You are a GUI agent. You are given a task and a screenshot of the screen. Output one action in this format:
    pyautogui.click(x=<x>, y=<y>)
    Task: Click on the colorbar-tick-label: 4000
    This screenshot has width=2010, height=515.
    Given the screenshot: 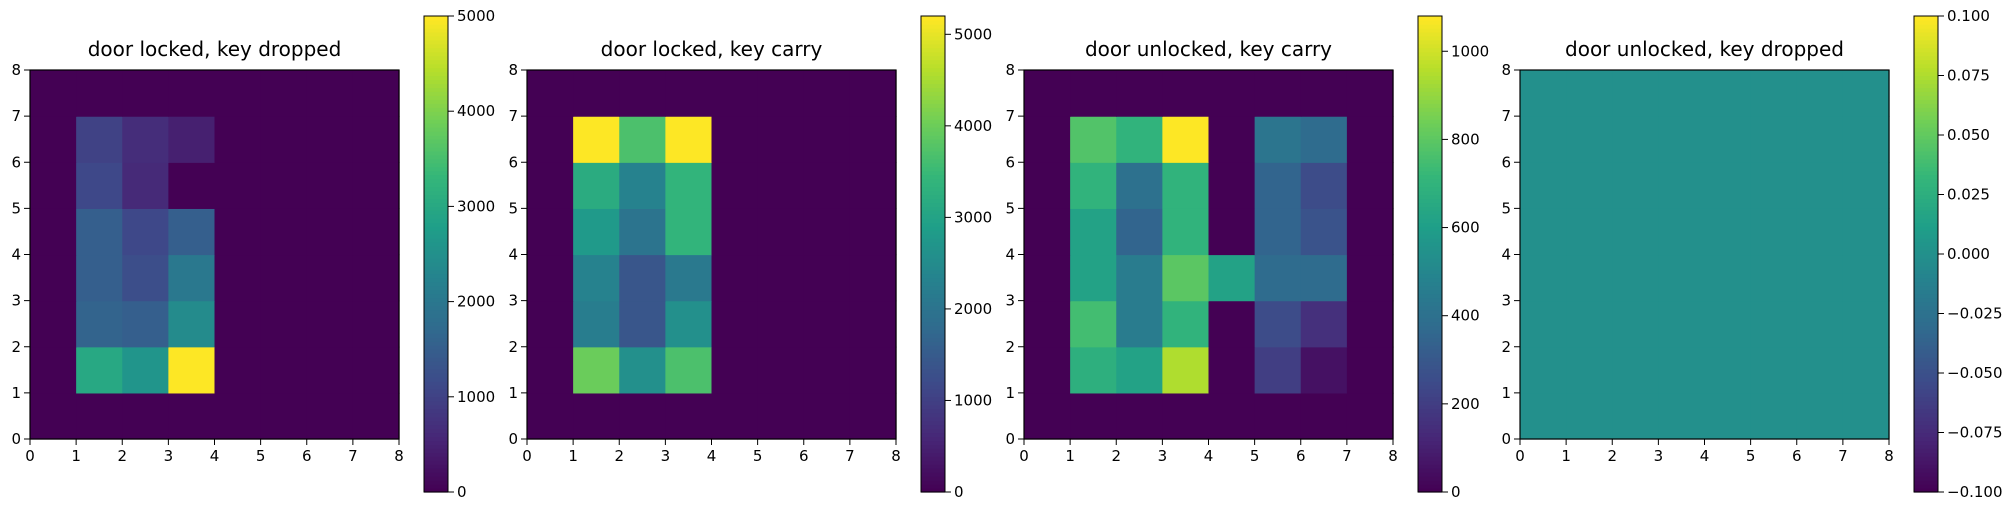 What is the action you would take?
    pyautogui.click(x=476, y=111)
    